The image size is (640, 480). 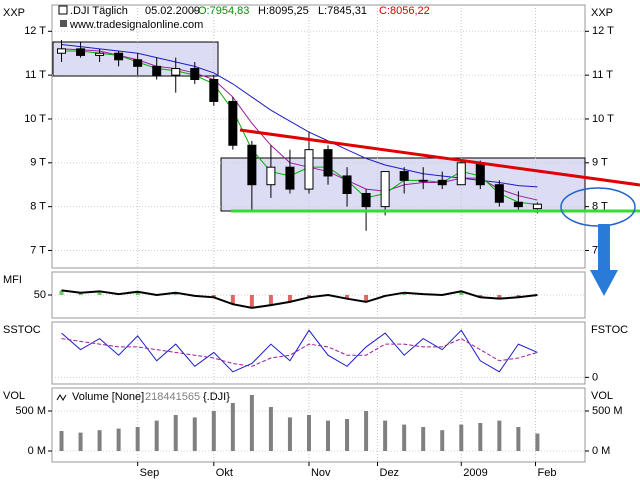 I want to click on y-tick-label: 7 T, so click(x=38, y=250).